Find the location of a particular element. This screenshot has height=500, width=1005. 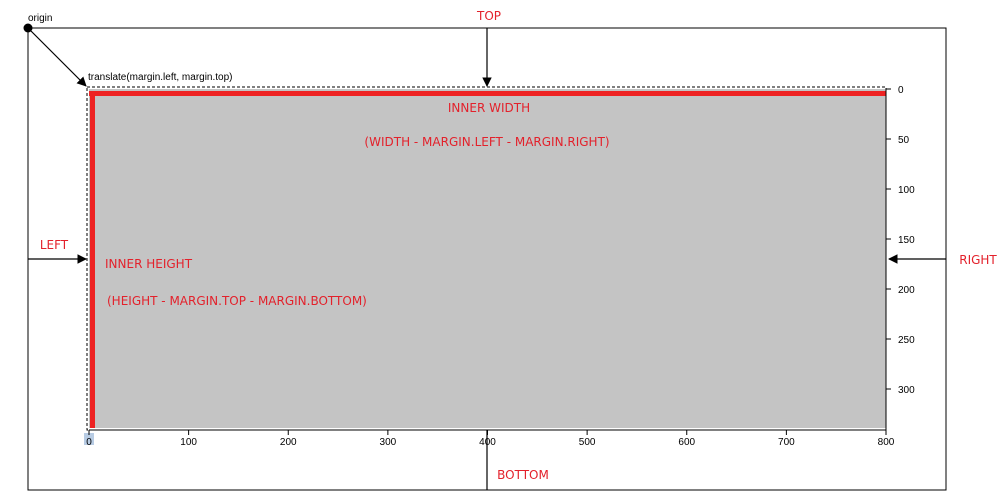

y-axis-tick-label: 300 is located at coordinates (906, 390).